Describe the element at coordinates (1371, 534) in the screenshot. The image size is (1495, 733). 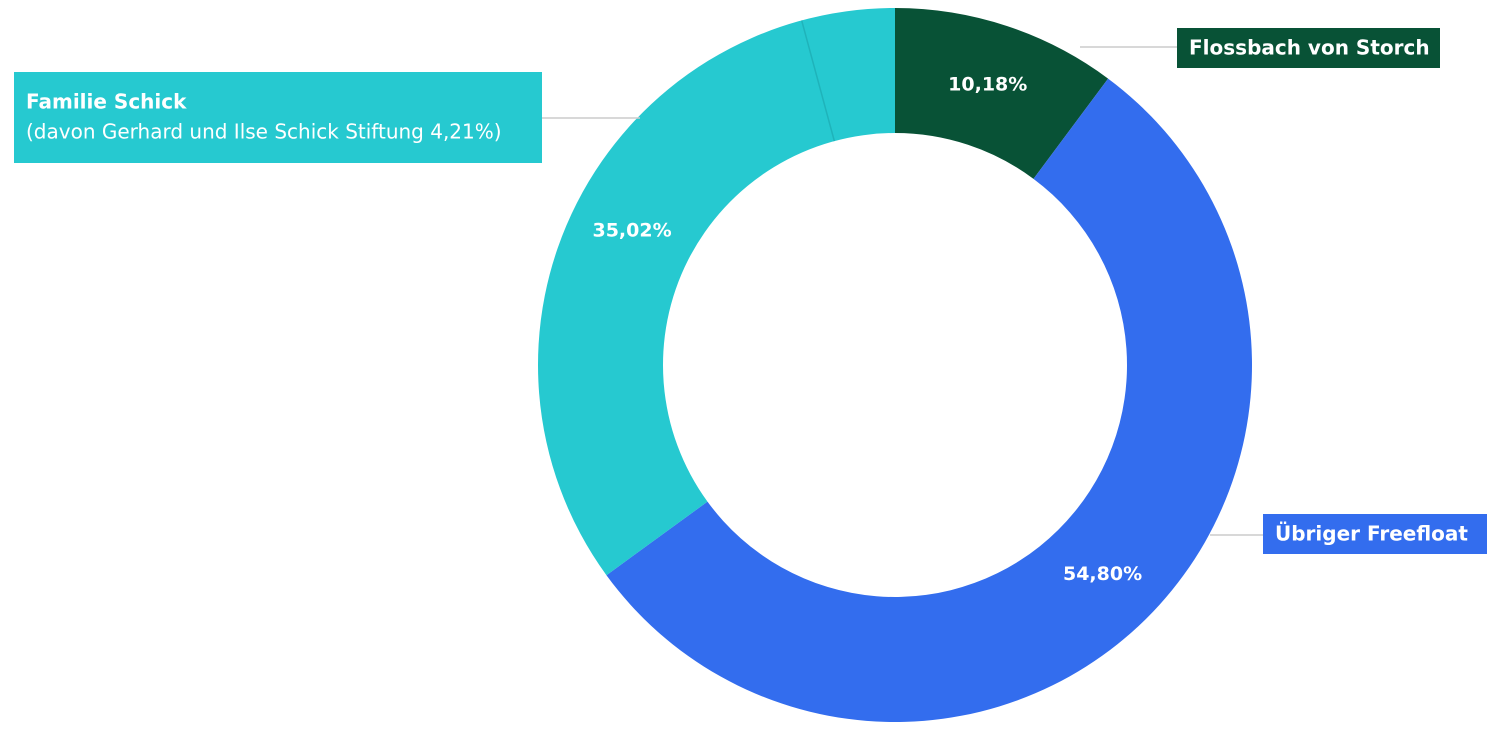
I see `segment-label: Übriger Freefloat` at that location.